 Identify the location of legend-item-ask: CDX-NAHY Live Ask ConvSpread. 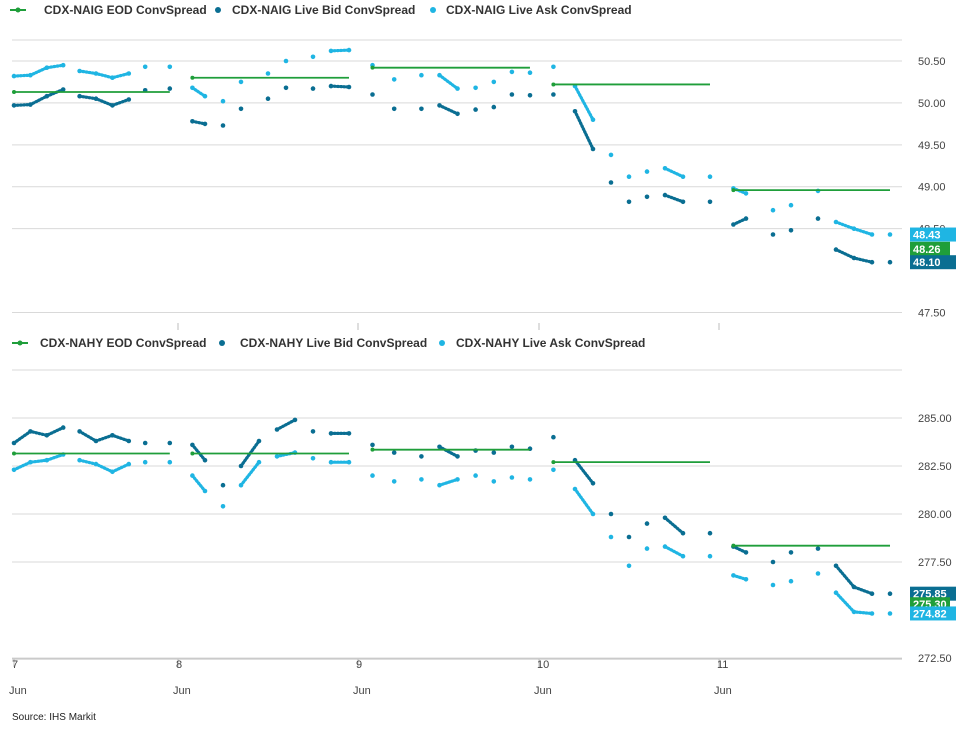
(542, 343).